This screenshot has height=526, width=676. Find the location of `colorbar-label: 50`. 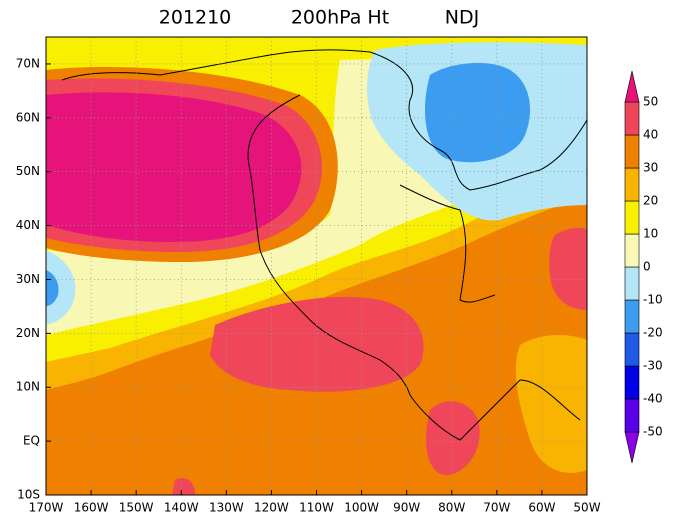

colorbar-label: 50 is located at coordinates (650, 102).